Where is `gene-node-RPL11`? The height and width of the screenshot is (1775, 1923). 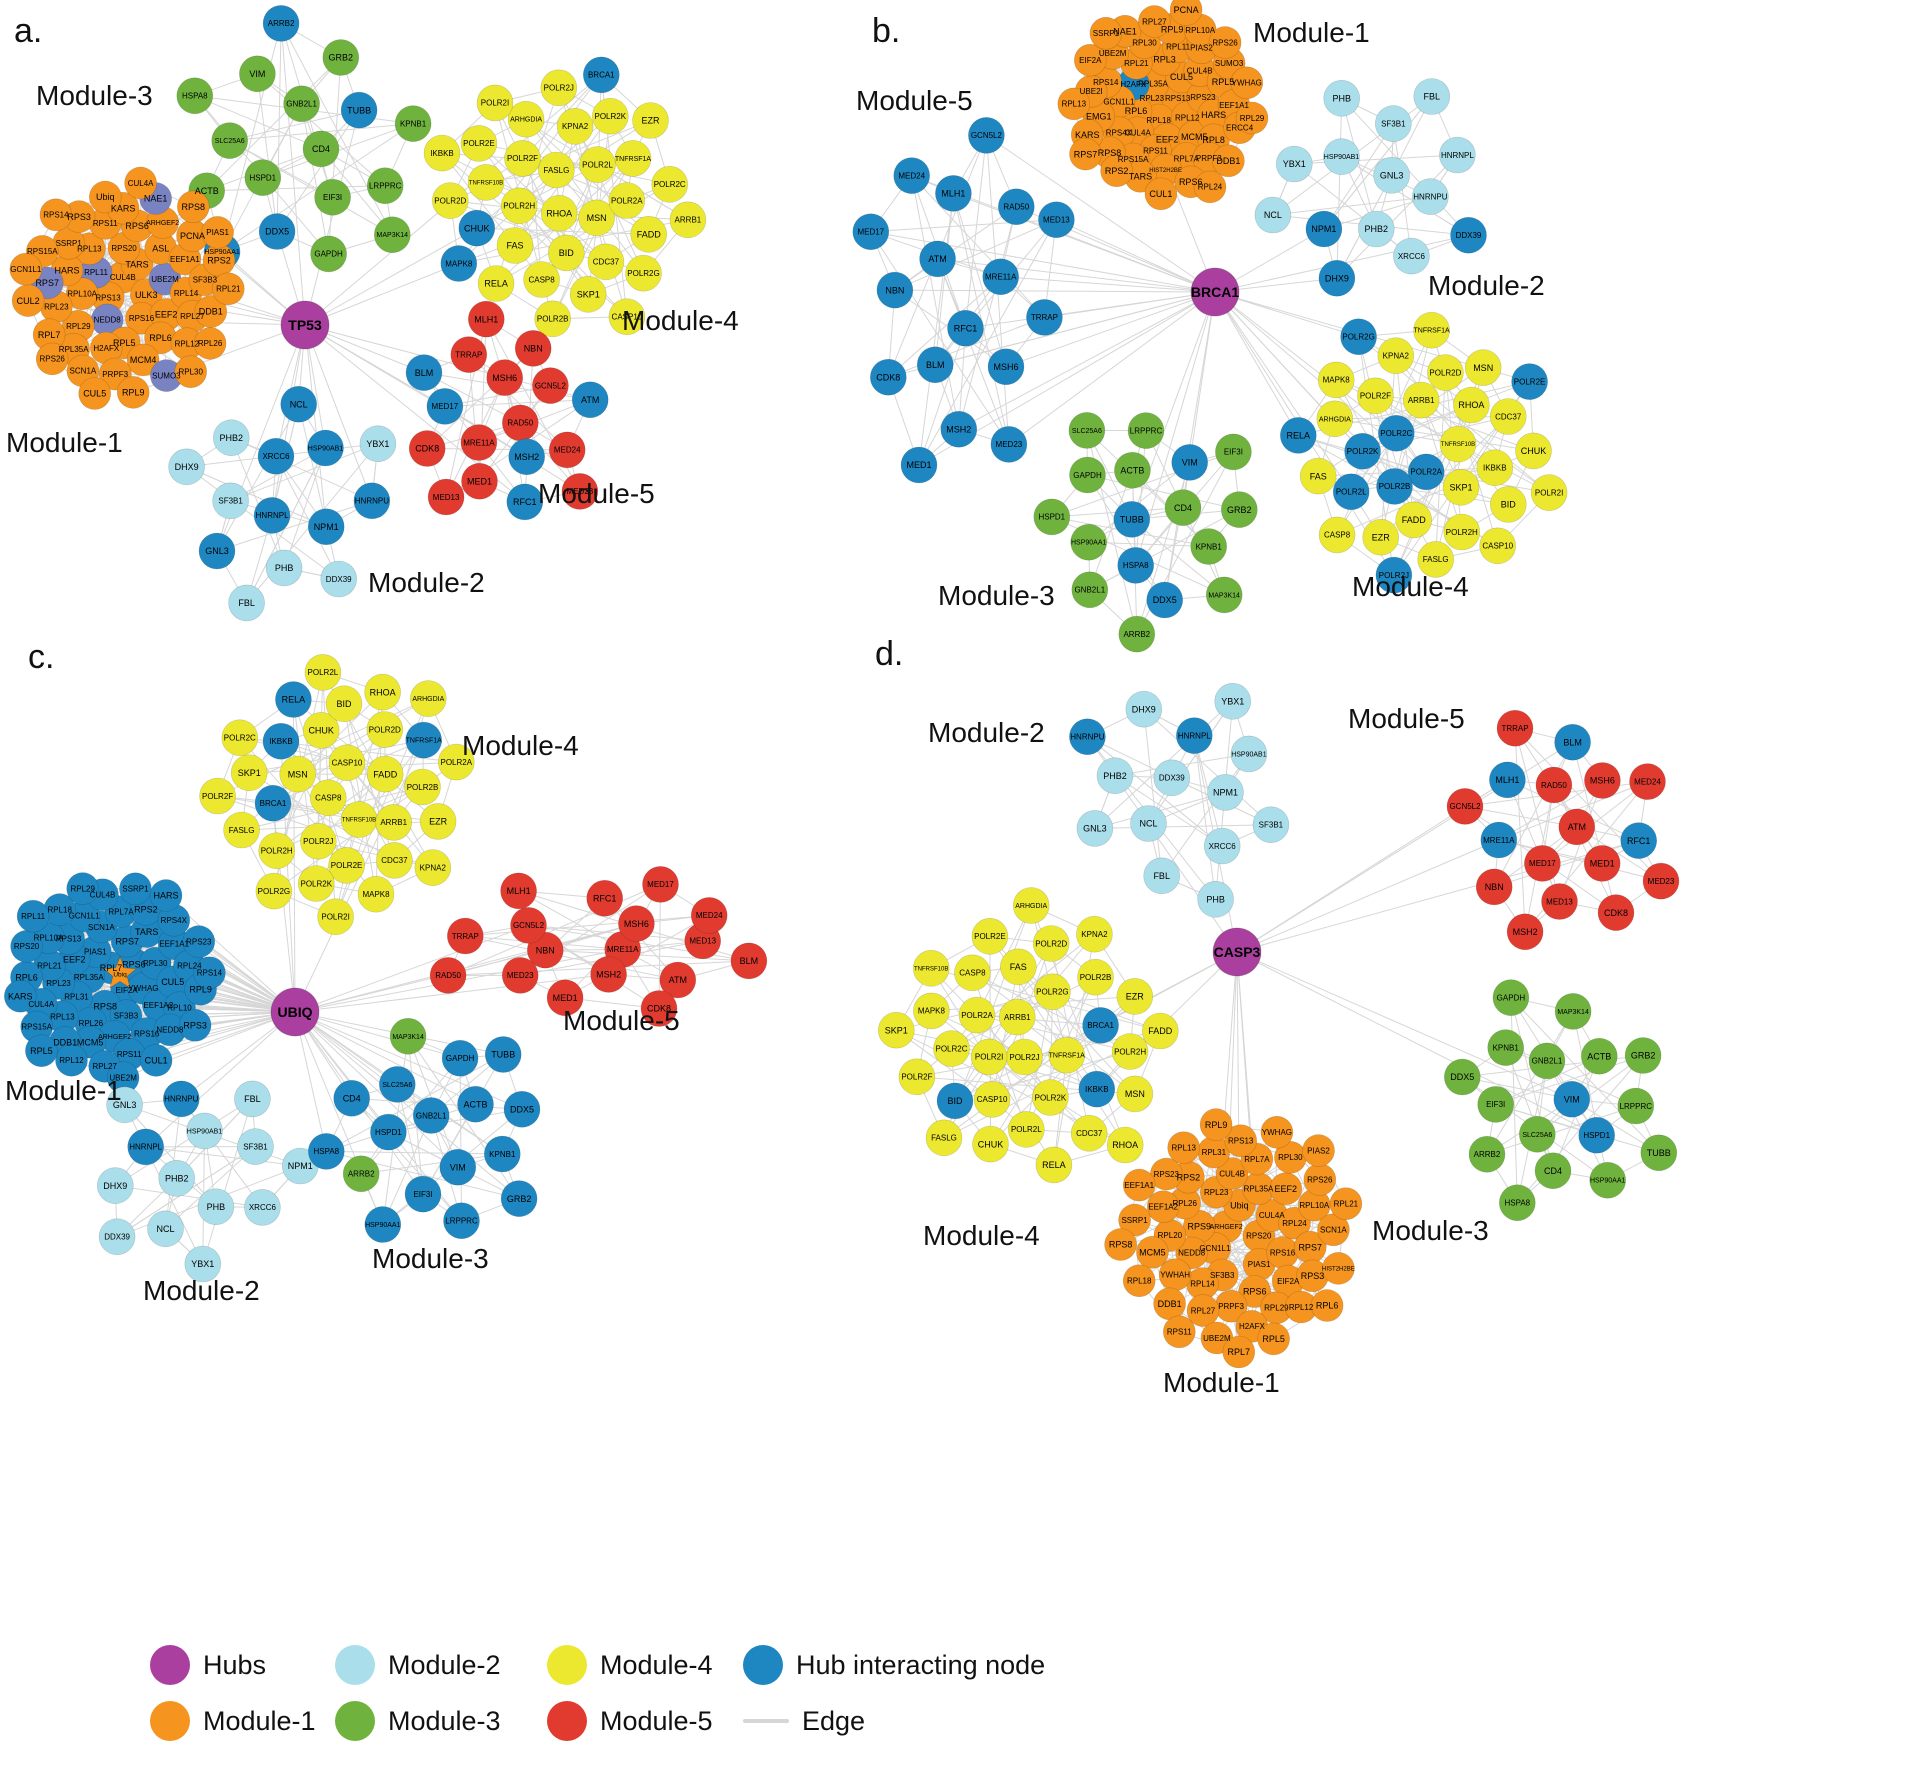 gene-node-RPL11 is located at coordinates (33, 916).